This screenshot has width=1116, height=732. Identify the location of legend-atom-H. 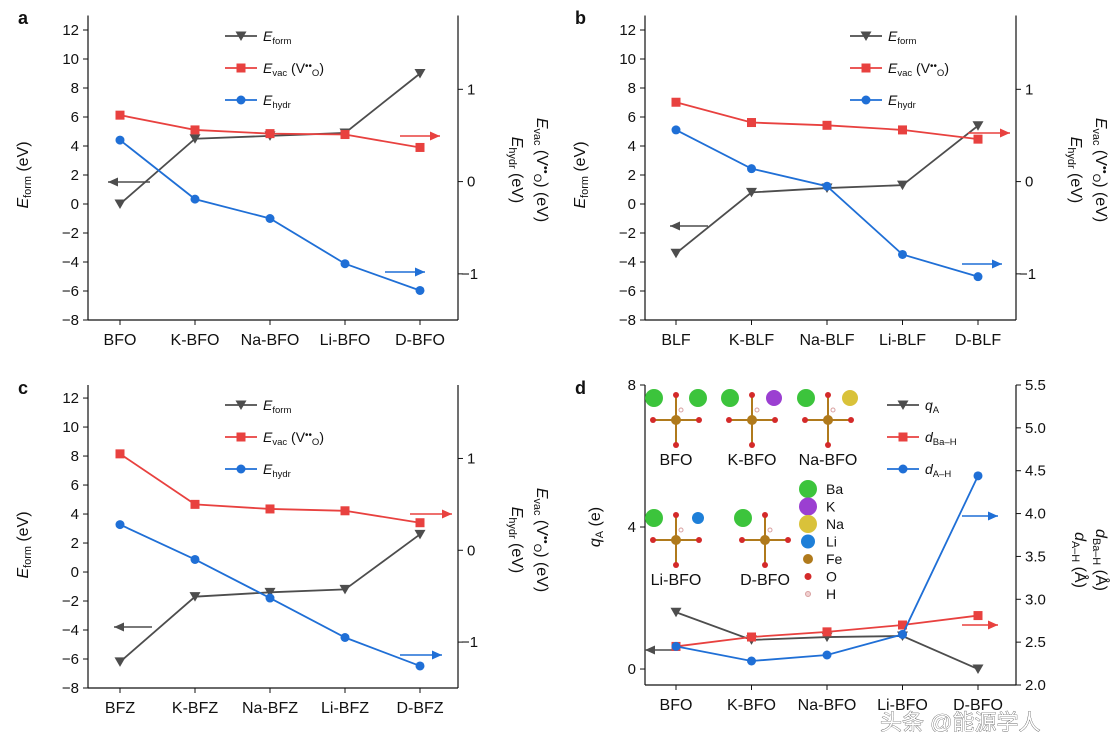
(808, 594).